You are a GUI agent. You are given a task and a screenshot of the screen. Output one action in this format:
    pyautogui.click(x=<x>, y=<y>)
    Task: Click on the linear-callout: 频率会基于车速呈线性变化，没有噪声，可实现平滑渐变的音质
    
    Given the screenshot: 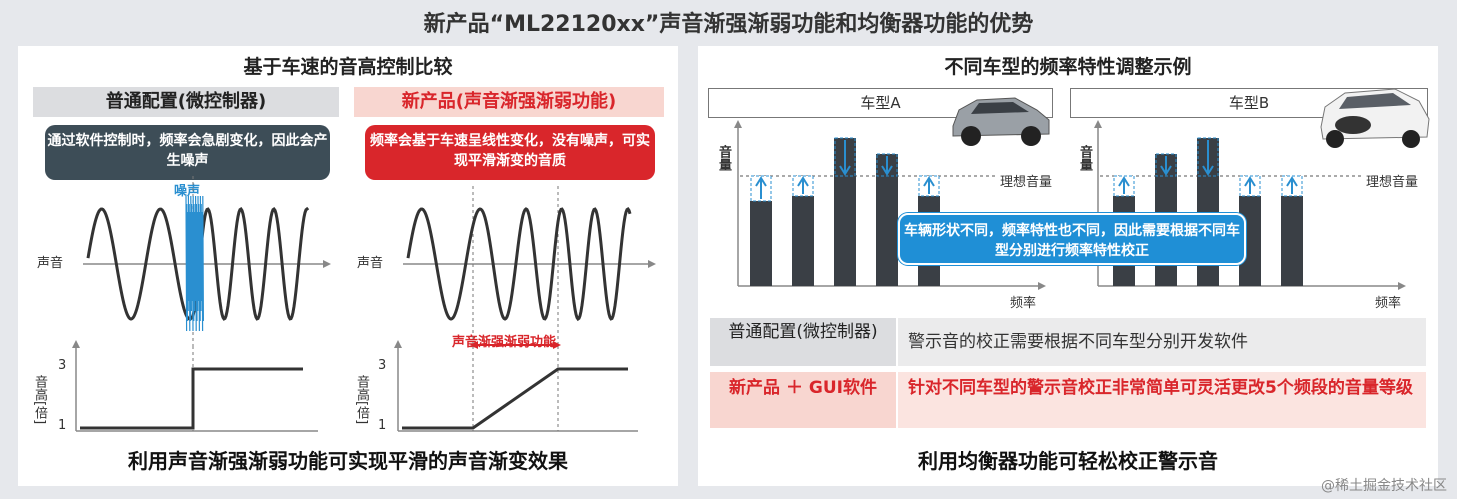 What is the action you would take?
    pyautogui.click(x=510, y=152)
    